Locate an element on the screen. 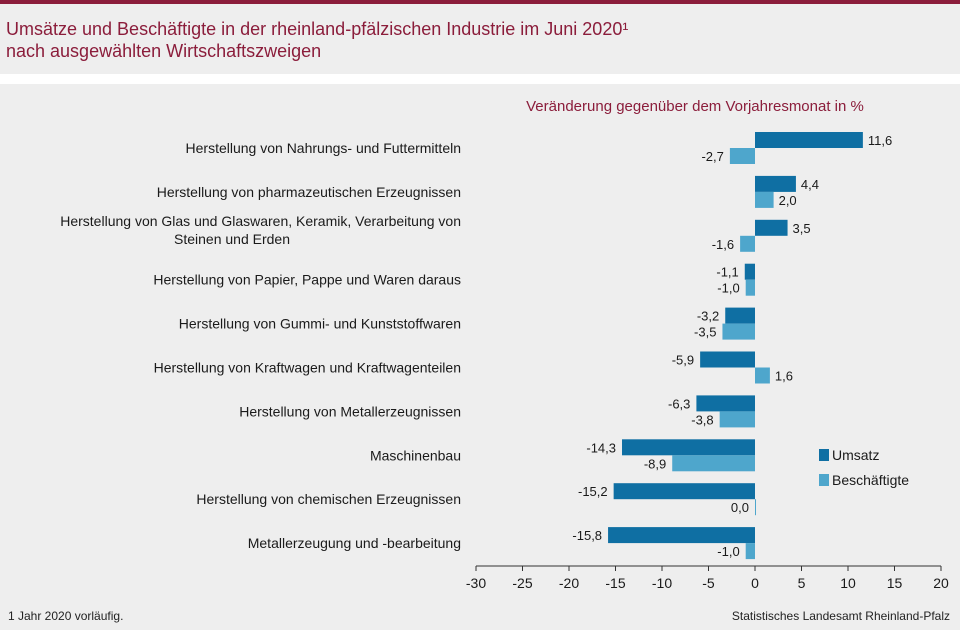  x-tick-label: -25 is located at coordinates (522, 583).